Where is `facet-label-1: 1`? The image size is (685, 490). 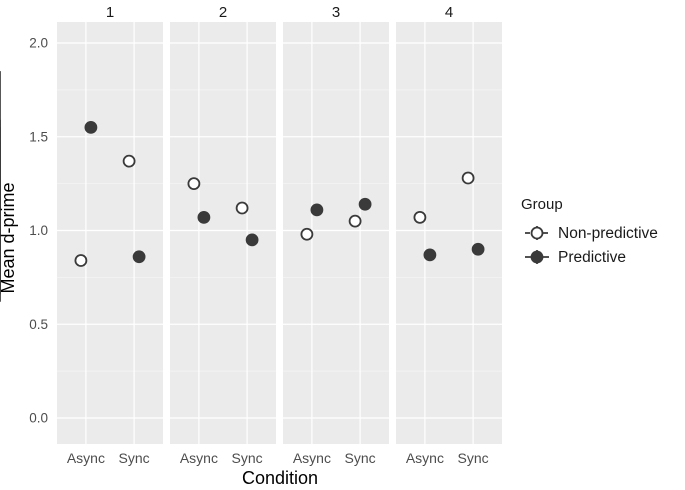
facet-label-1: 1 is located at coordinates (110, 12).